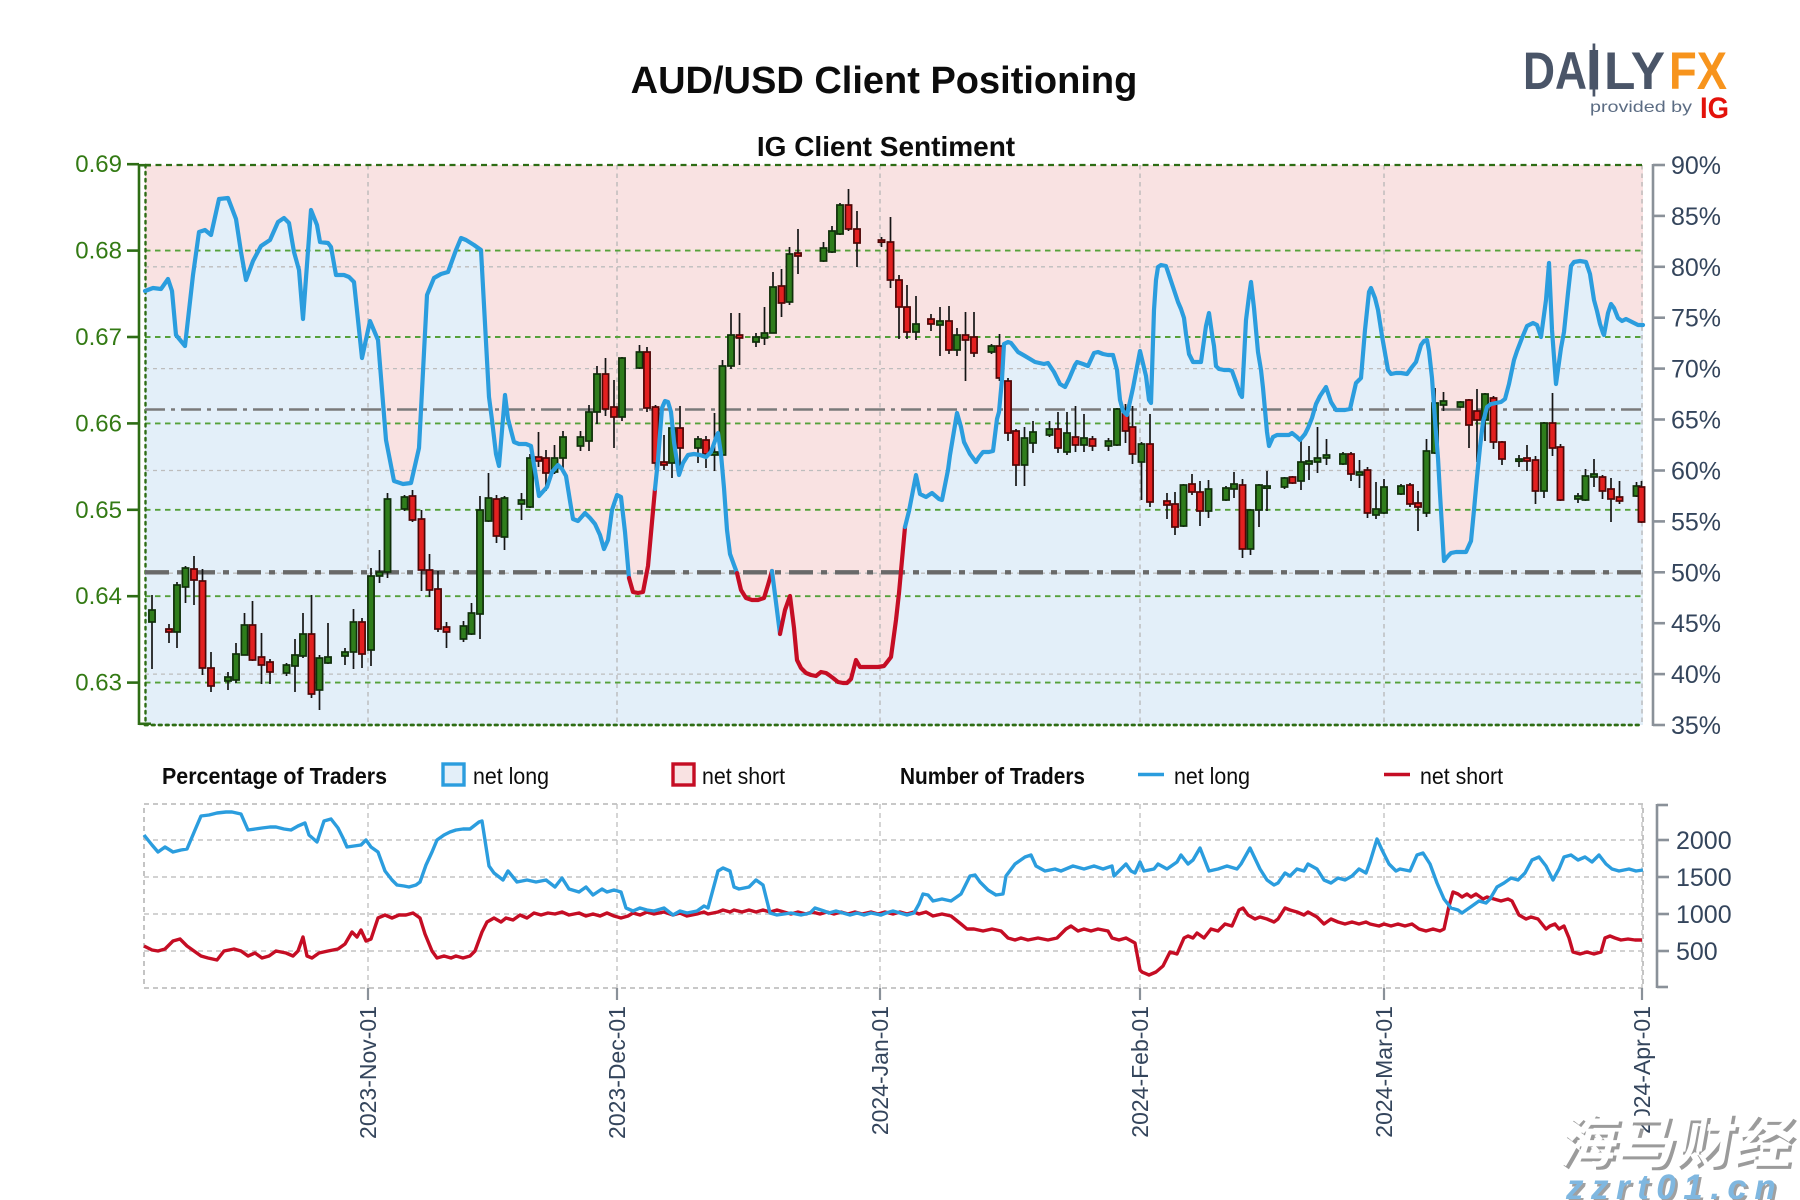 This screenshot has height=1200, width=1800. What do you see at coordinates (1696, 573) in the screenshot?
I see `svg-text: 50%` at bounding box center [1696, 573].